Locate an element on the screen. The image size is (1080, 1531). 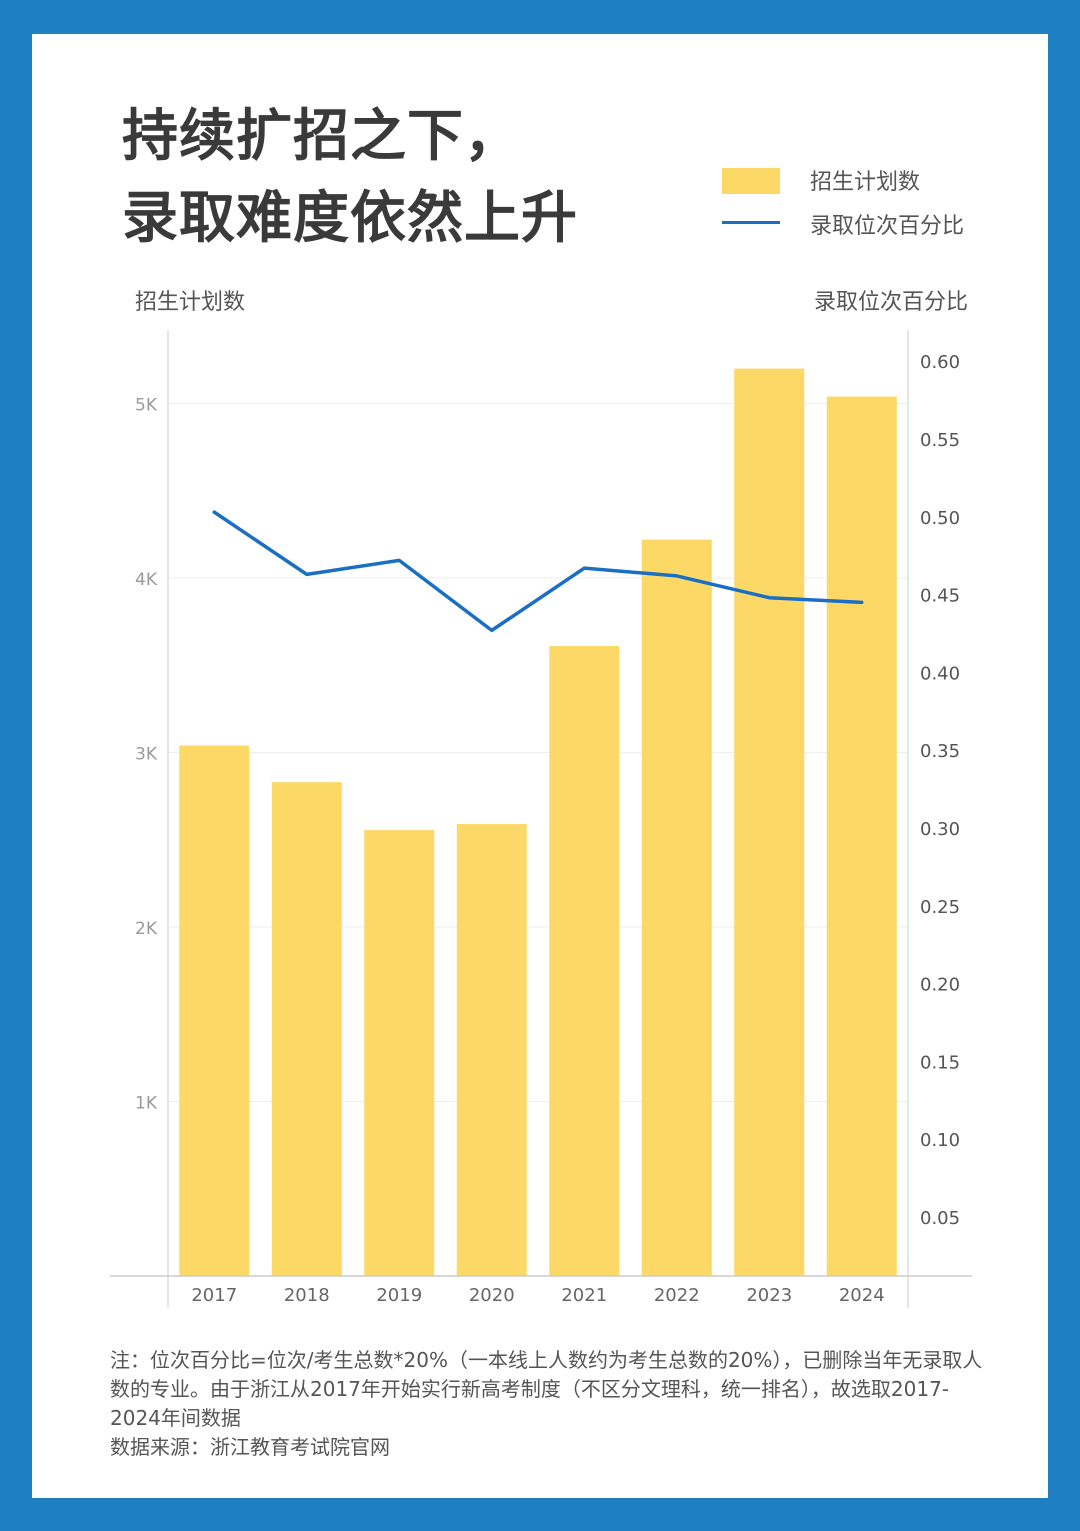
right-tick-label: 0.30 is located at coordinates (940, 829).